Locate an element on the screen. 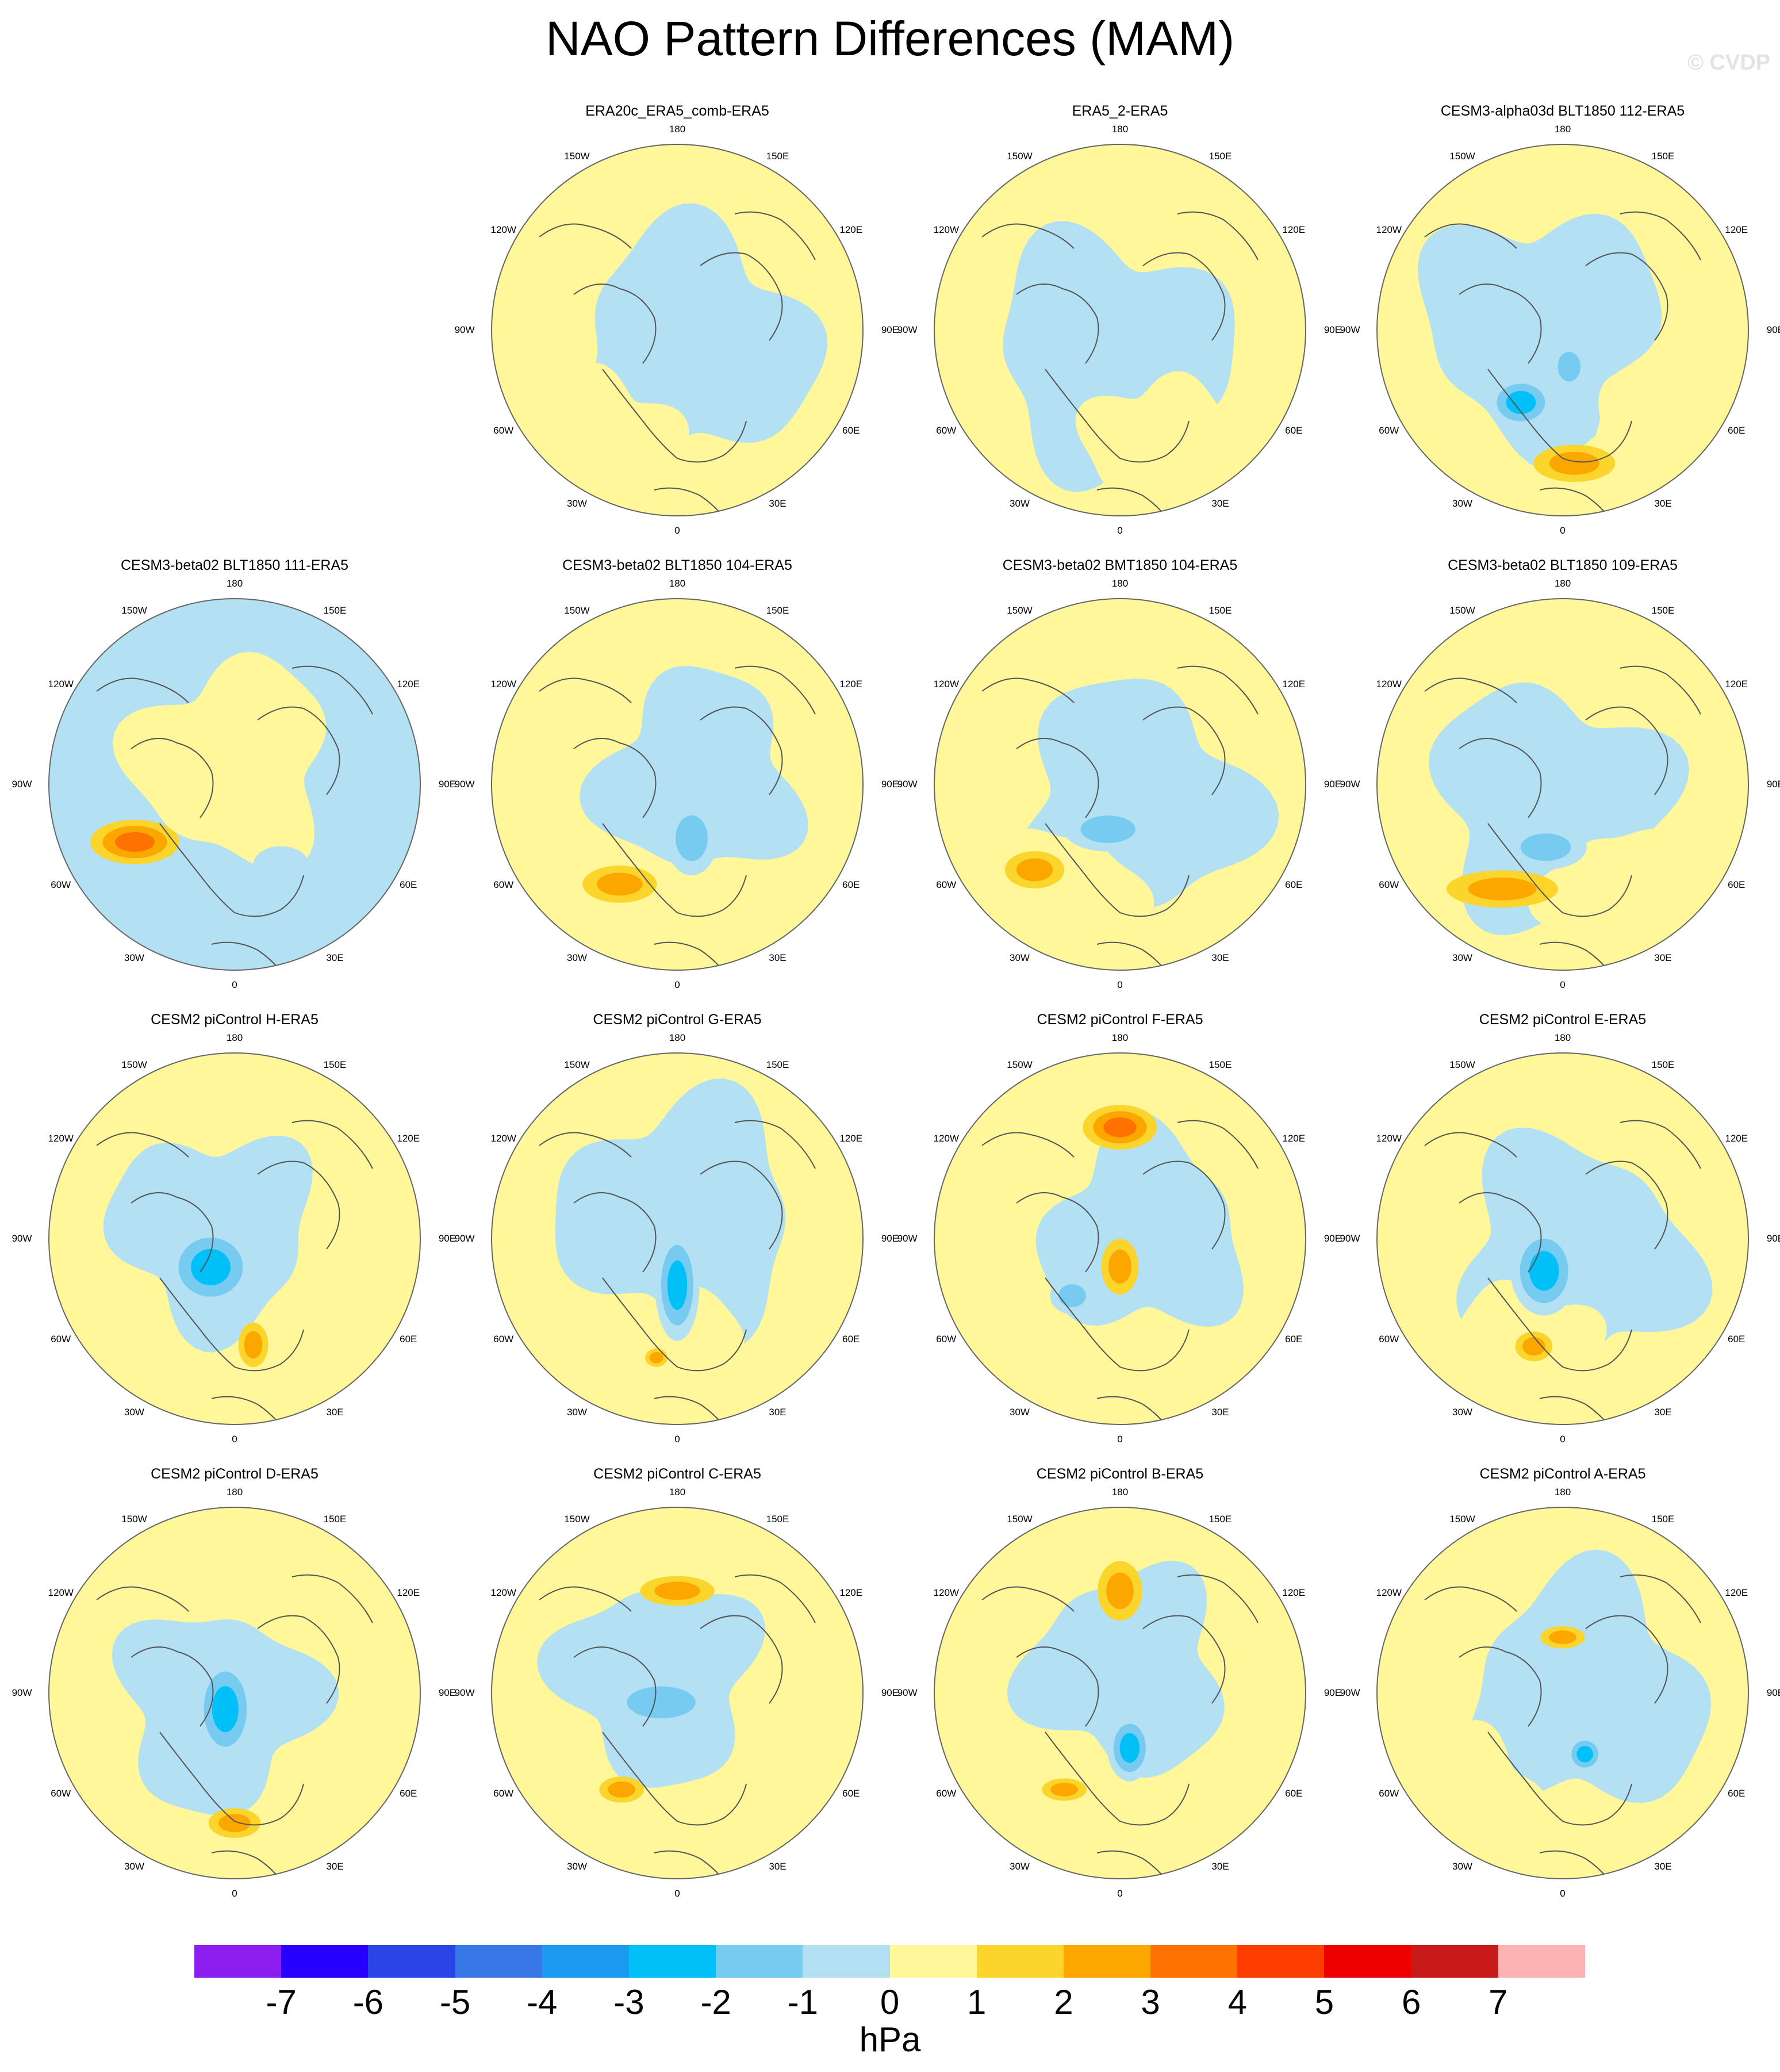  panel-title: CESM2 piControl C-ERA5 is located at coordinates (677, 1474).